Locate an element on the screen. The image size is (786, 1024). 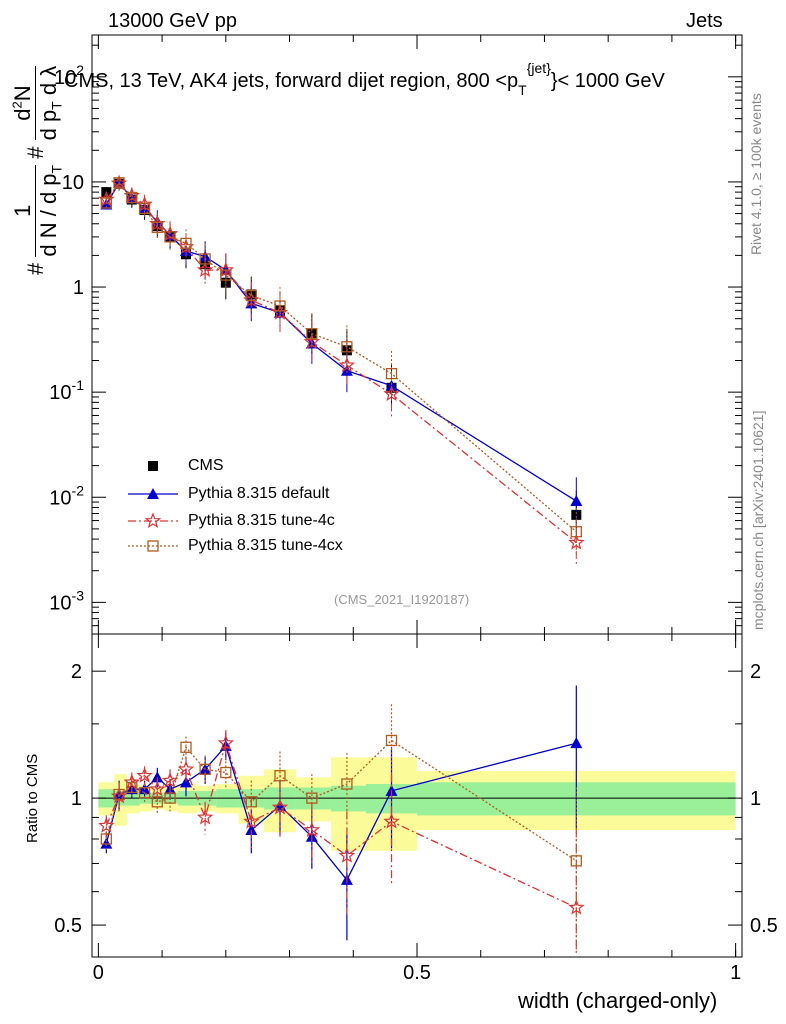
x-tick-label: 0.5 is located at coordinates (417, 973).